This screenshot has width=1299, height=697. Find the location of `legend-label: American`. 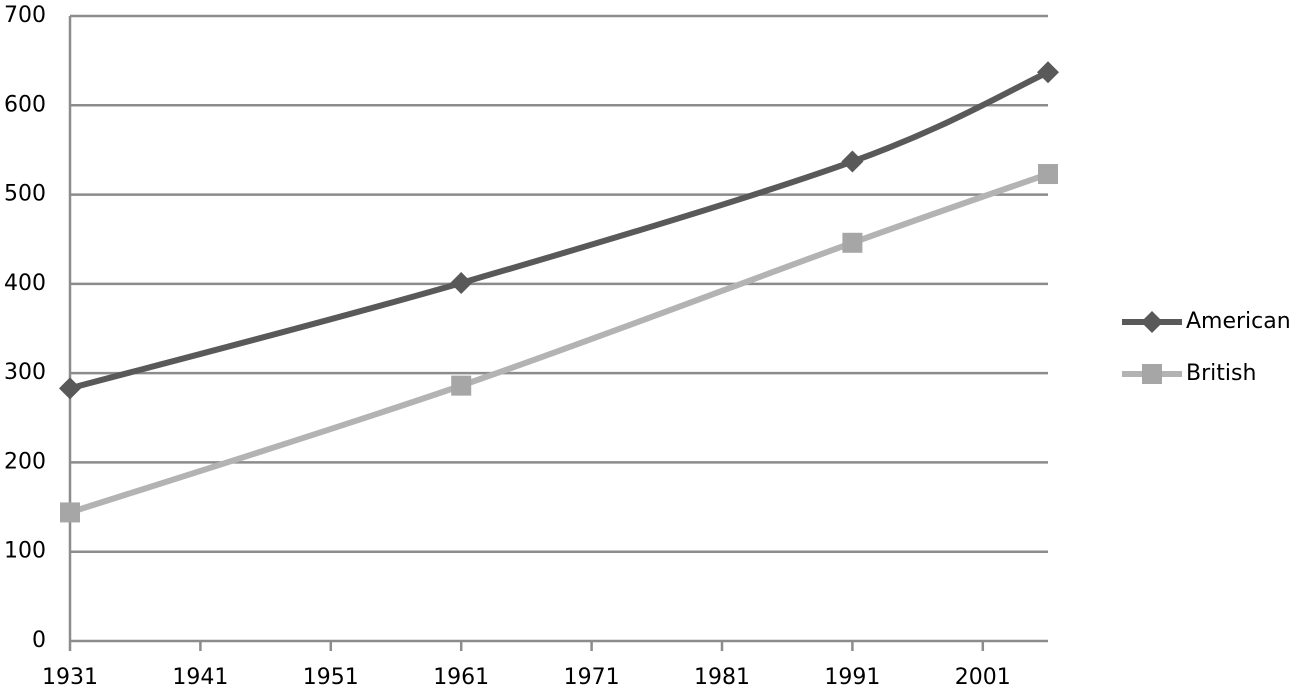

legend-label: American is located at coordinates (1238, 321).